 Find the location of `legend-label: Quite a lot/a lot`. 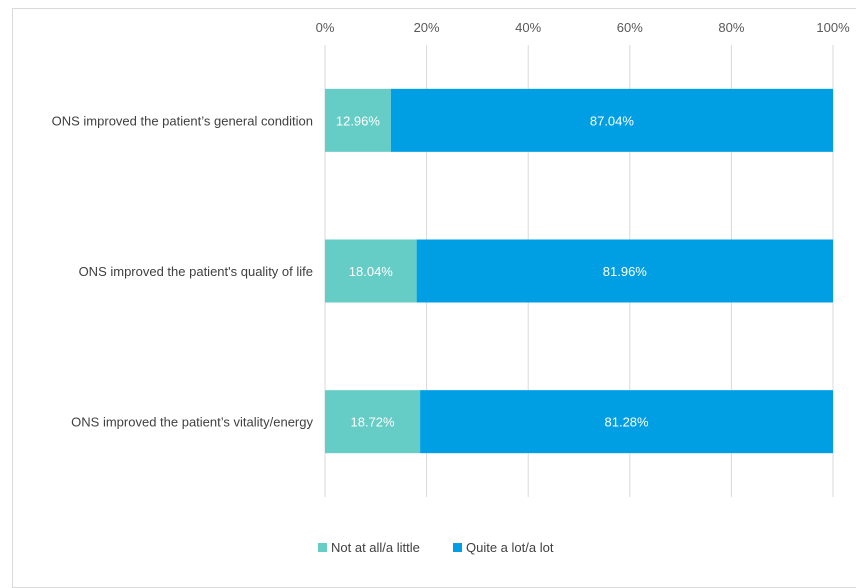

legend-label: Quite a lot/a lot is located at coordinates (510, 547).